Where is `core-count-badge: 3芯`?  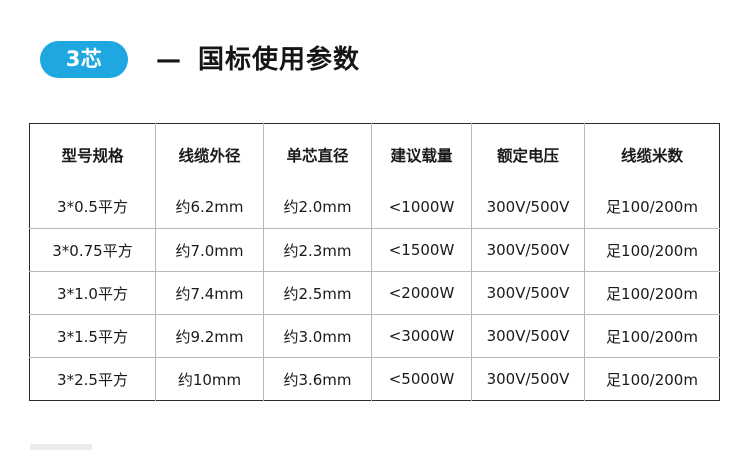 core-count-badge: 3芯 is located at coordinates (84, 59).